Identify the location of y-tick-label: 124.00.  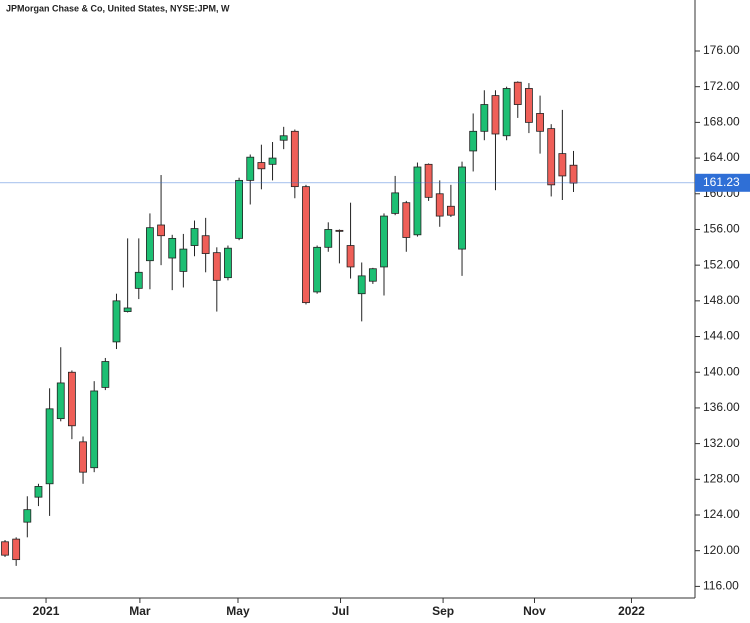
(721, 514).